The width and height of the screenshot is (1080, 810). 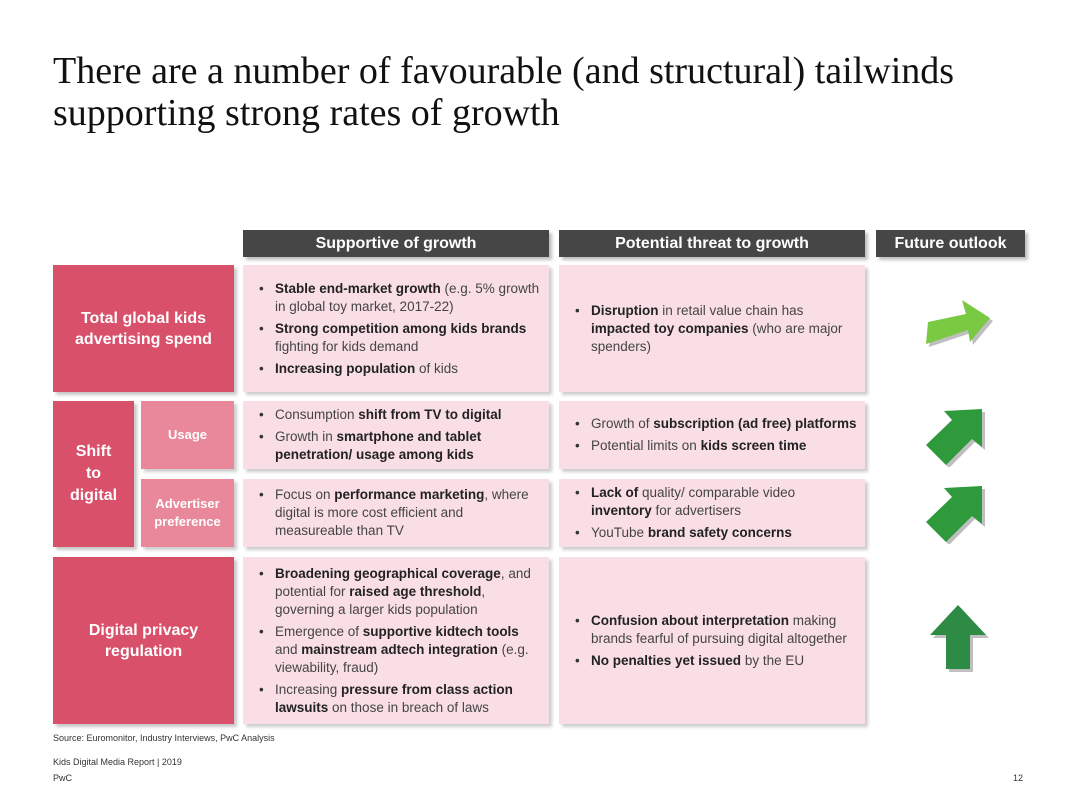 What do you see at coordinates (712, 243) in the screenshot?
I see `header-threat: Potential threat to growth` at bounding box center [712, 243].